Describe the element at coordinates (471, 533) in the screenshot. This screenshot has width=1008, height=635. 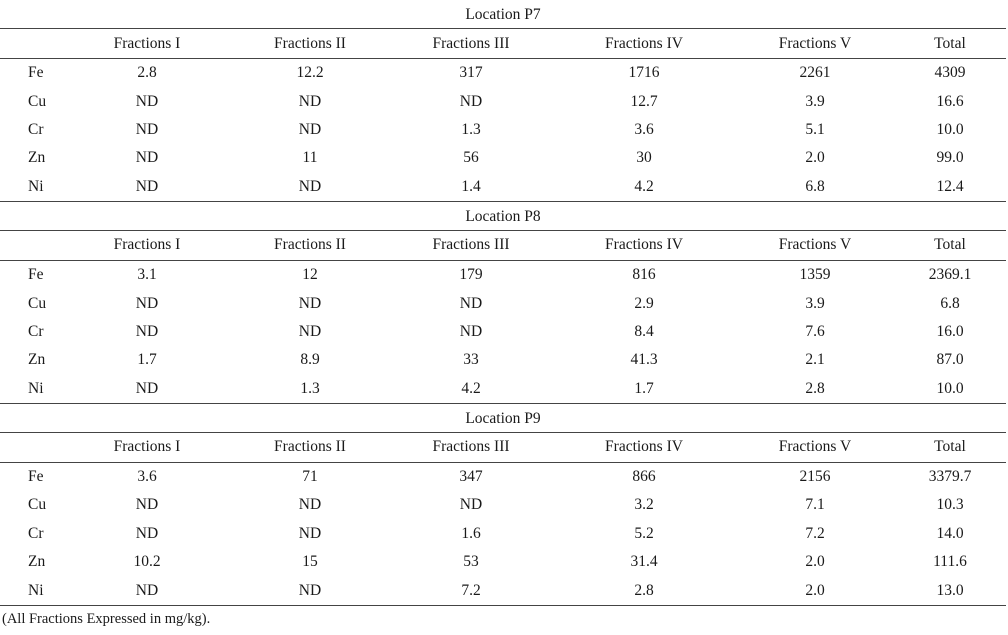
I see `table-cell: 1.6` at that location.